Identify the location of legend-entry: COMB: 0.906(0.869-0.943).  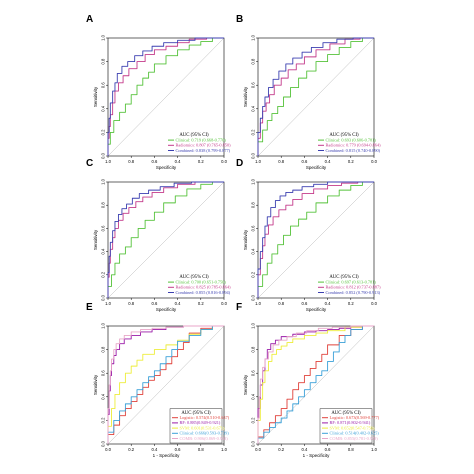
(204, 438).